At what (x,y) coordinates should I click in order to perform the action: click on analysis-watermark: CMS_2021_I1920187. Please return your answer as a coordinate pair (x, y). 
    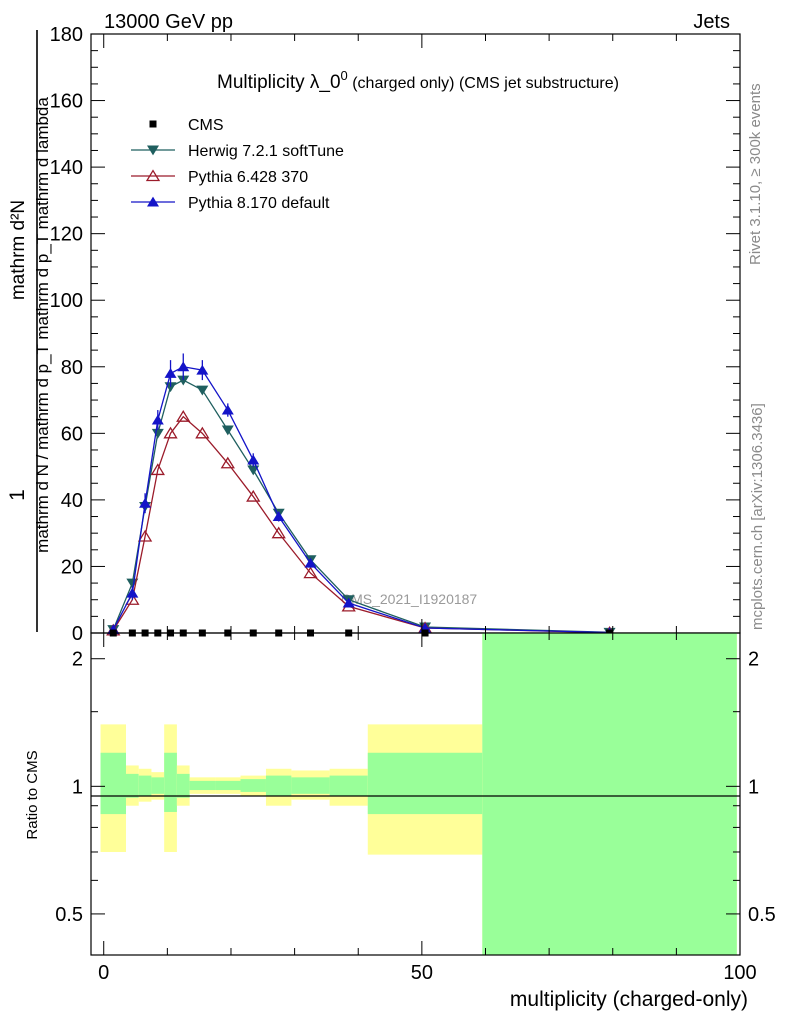
    Looking at the image, I should click on (409, 599).